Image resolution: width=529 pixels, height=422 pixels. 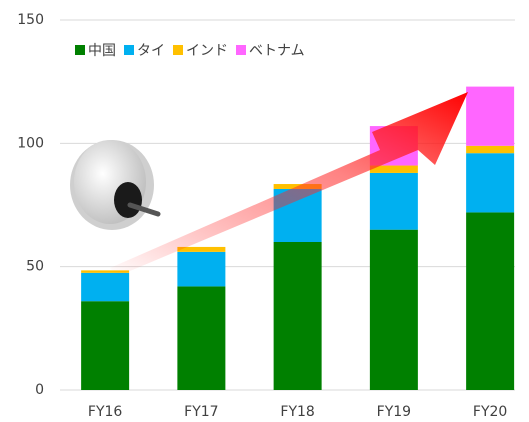 What do you see at coordinates (30, 143) in the screenshot?
I see `y-tick-label: 100` at bounding box center [30, 143].